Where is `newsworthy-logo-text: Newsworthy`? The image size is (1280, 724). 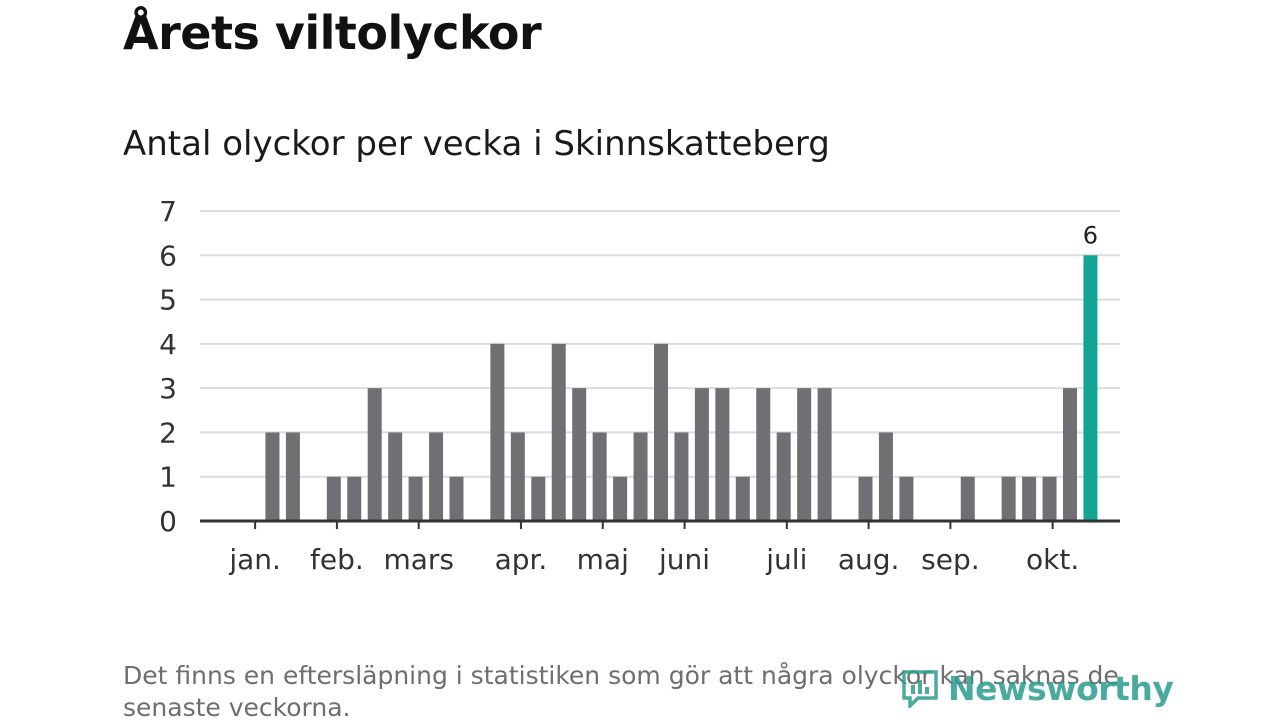
newsworthy-logo-text: Newsworthy is located at coordinates (1061, 688).